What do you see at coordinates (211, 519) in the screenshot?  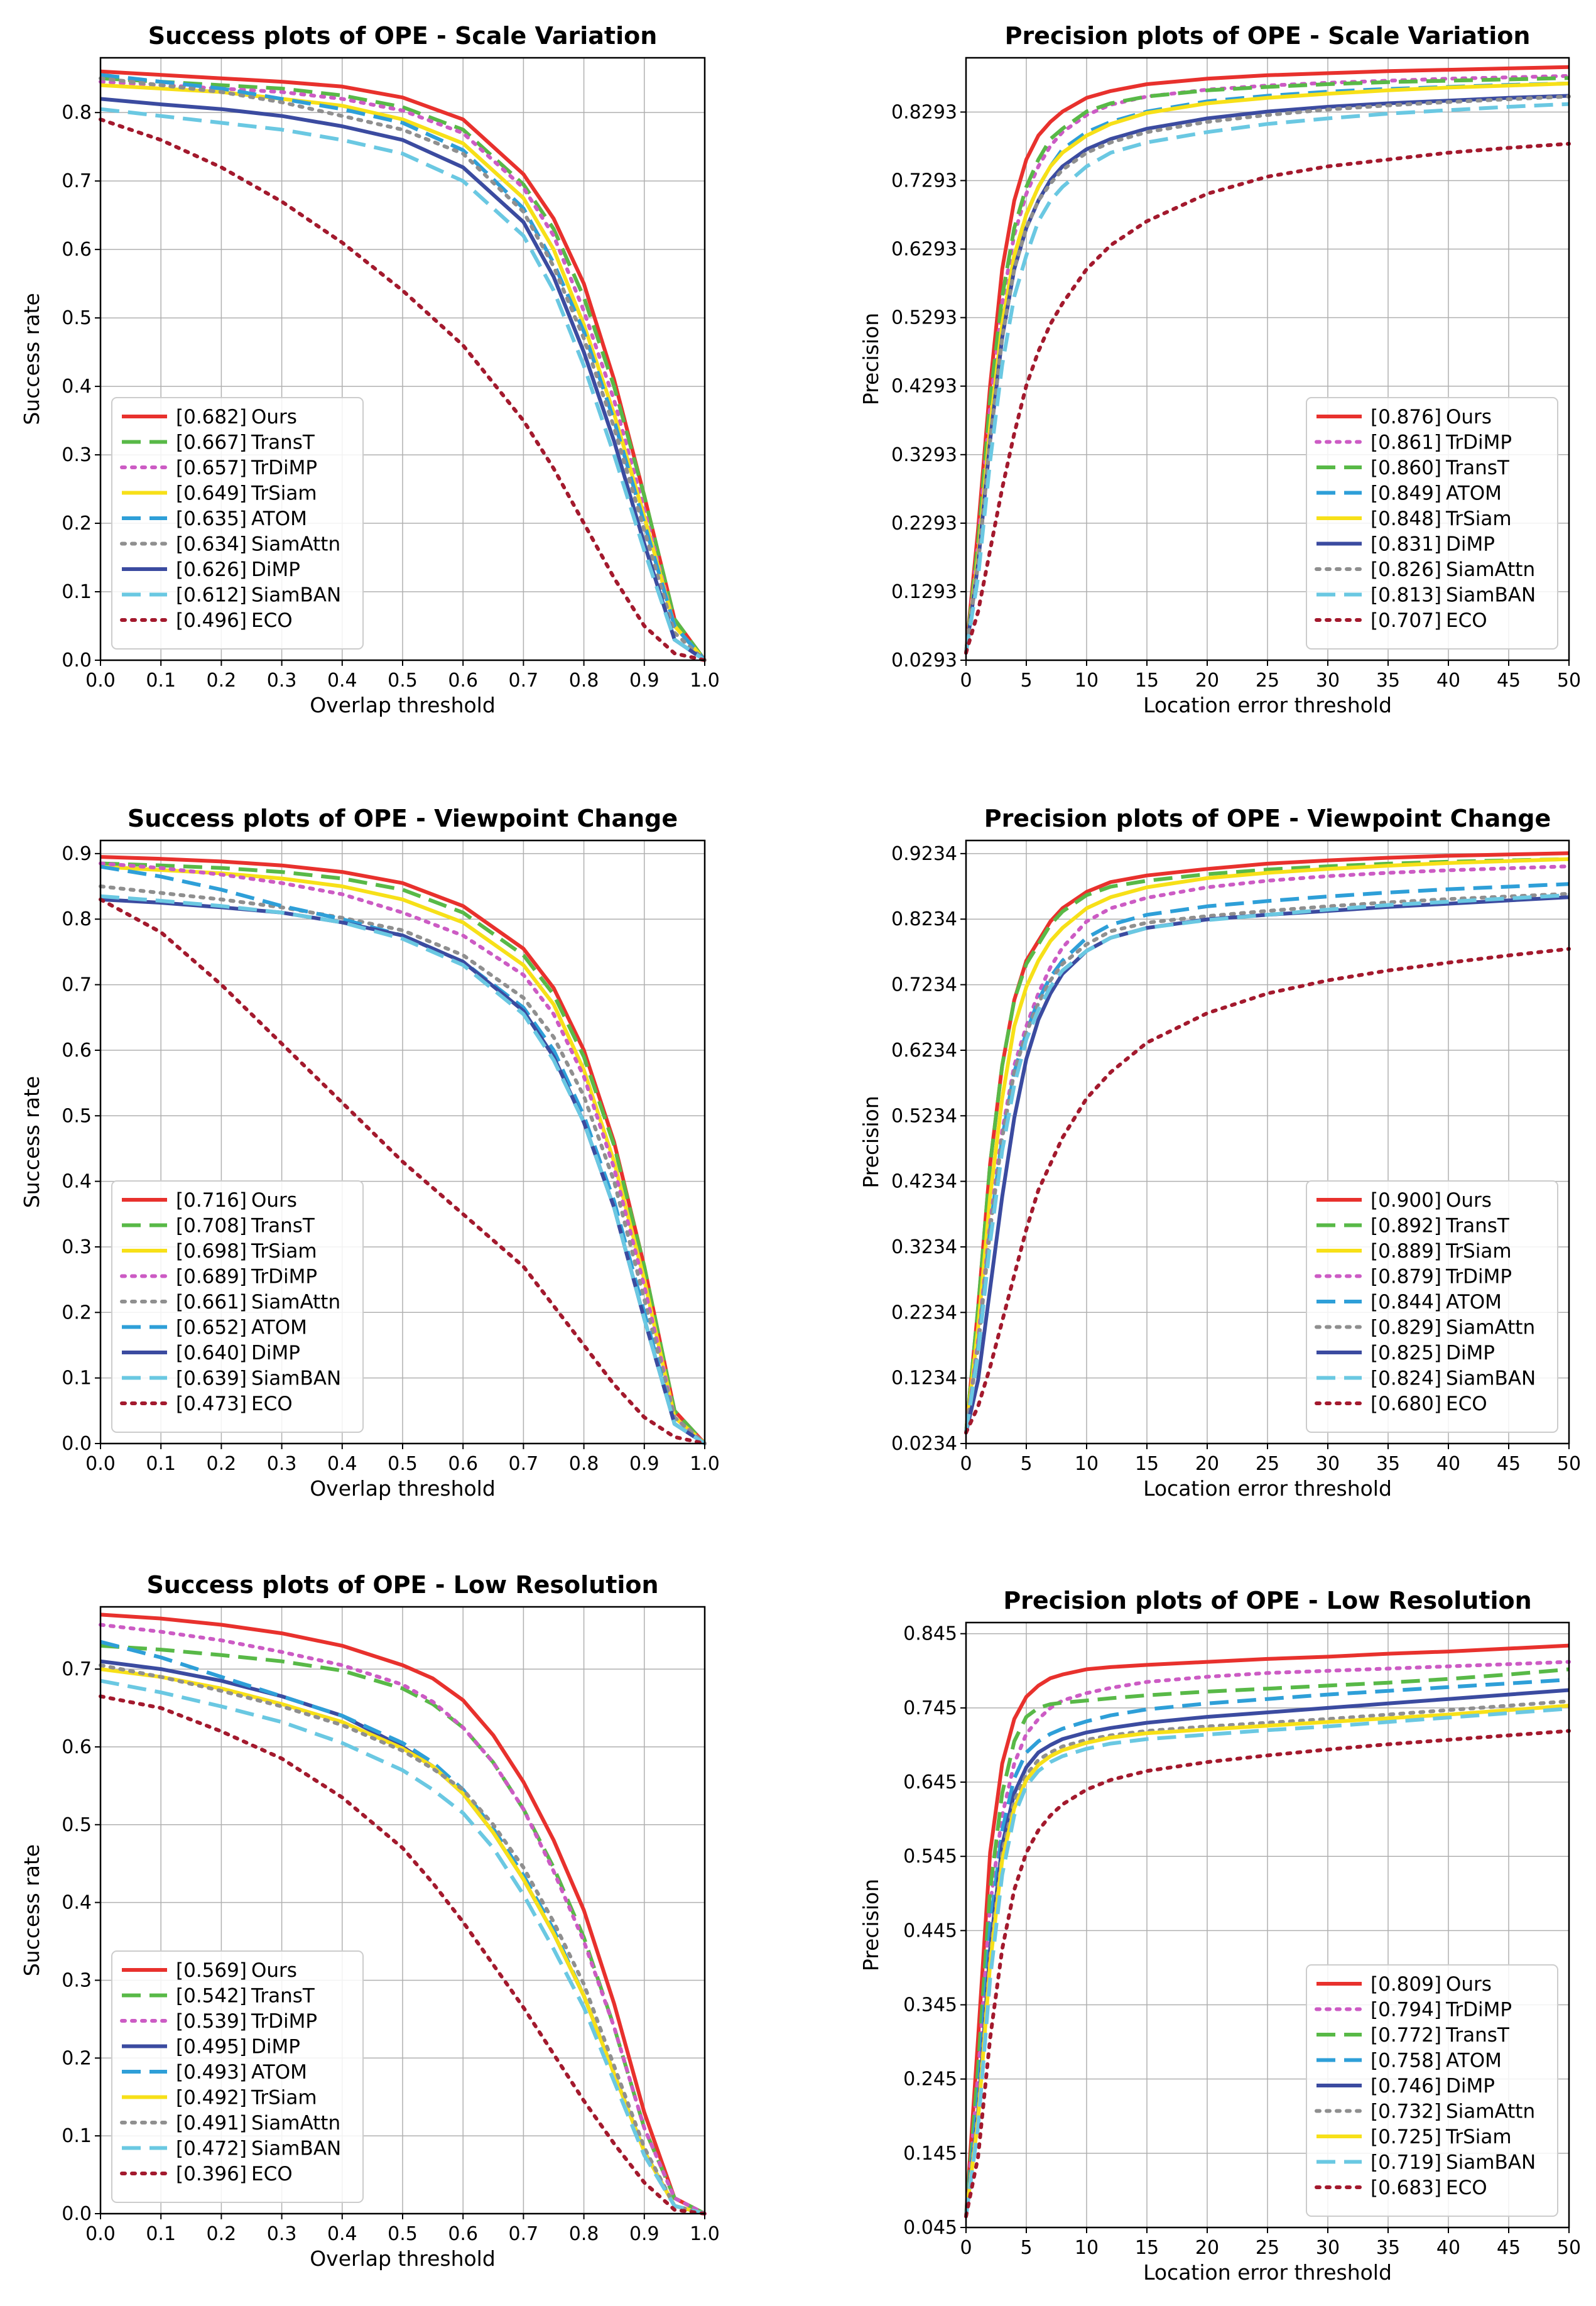 I see `legend-score: [0.635]` at bounding box center [211, 519].